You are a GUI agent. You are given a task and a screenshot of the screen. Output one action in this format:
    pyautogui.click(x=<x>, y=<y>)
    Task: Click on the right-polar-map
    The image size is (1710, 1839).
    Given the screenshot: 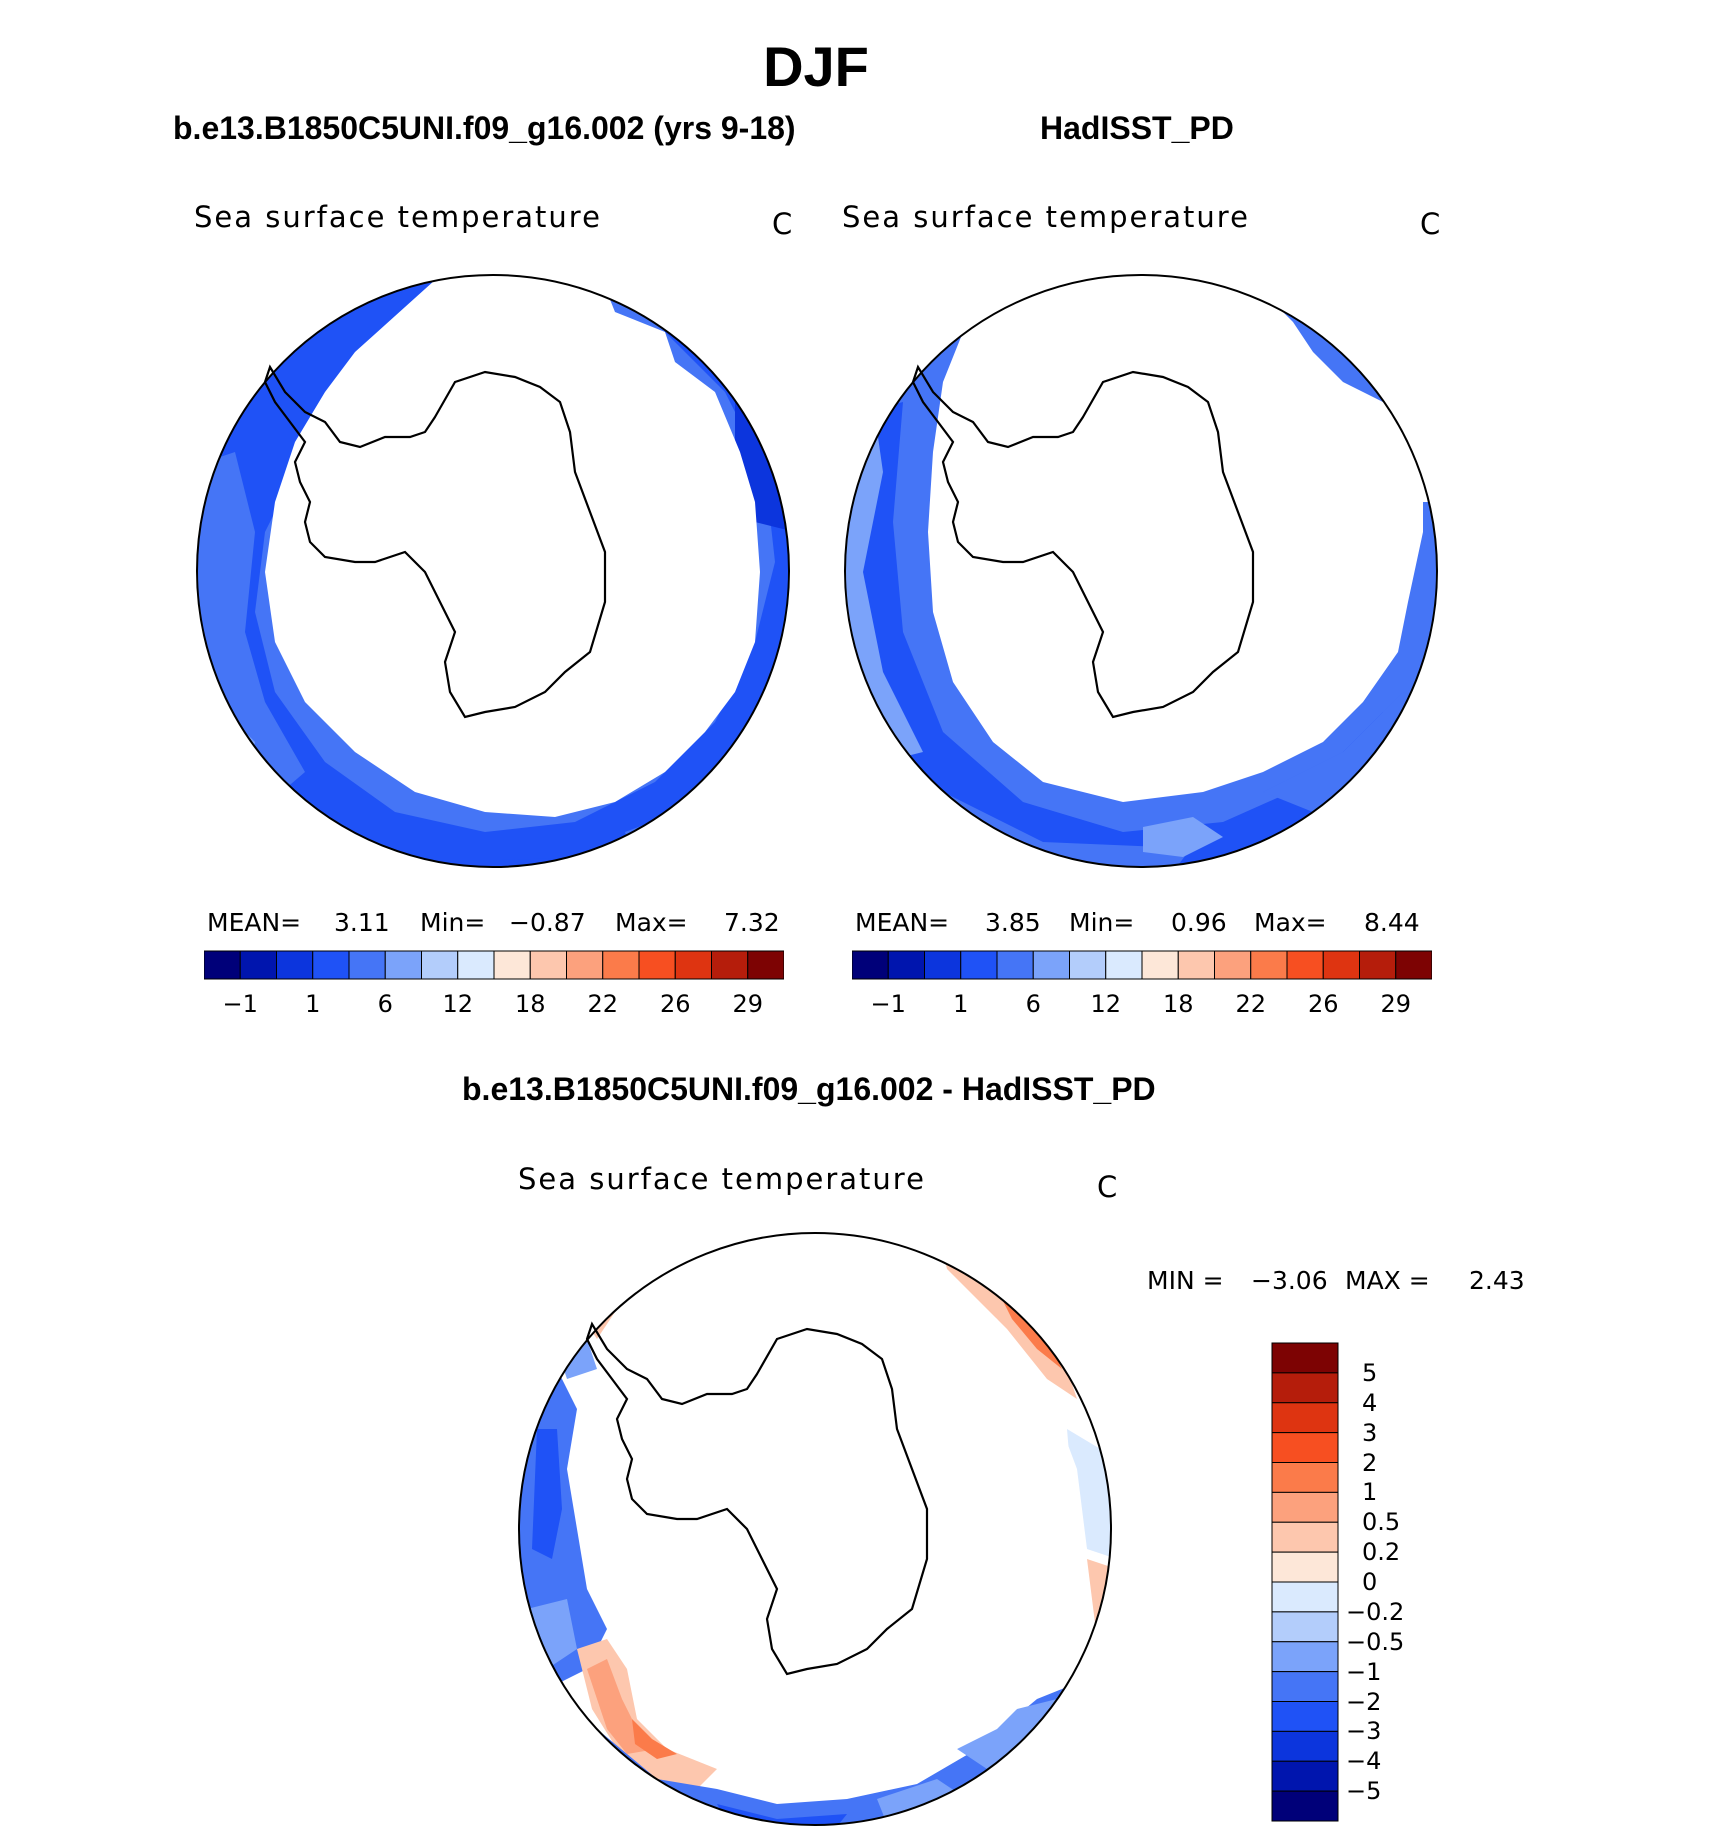 What is the action you would take?
    pyautogui.click(x=1141, y=571)
    